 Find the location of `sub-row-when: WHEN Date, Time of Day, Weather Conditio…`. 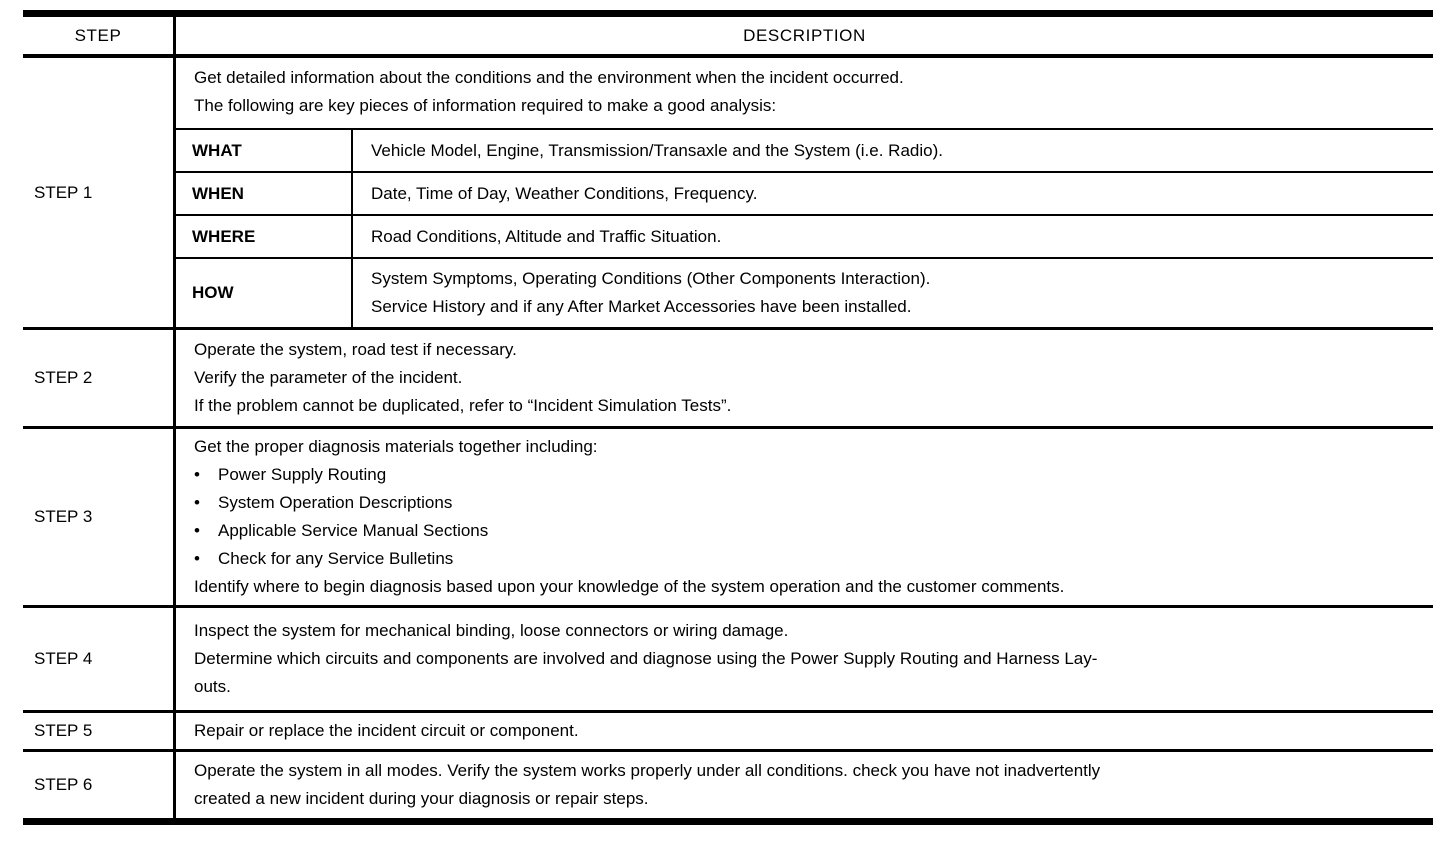

sub-row-when: WHEN Date, Time of Day, Weather Conditio… is located at coordinates (804, 192).